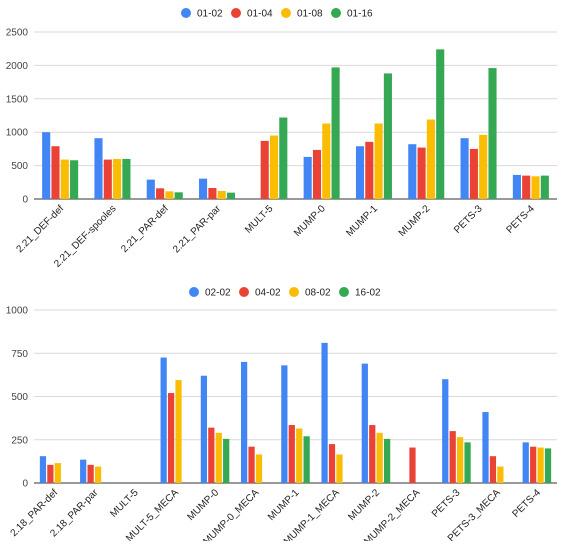  I want to click on legend-label: 01-02, so click(210, 14).